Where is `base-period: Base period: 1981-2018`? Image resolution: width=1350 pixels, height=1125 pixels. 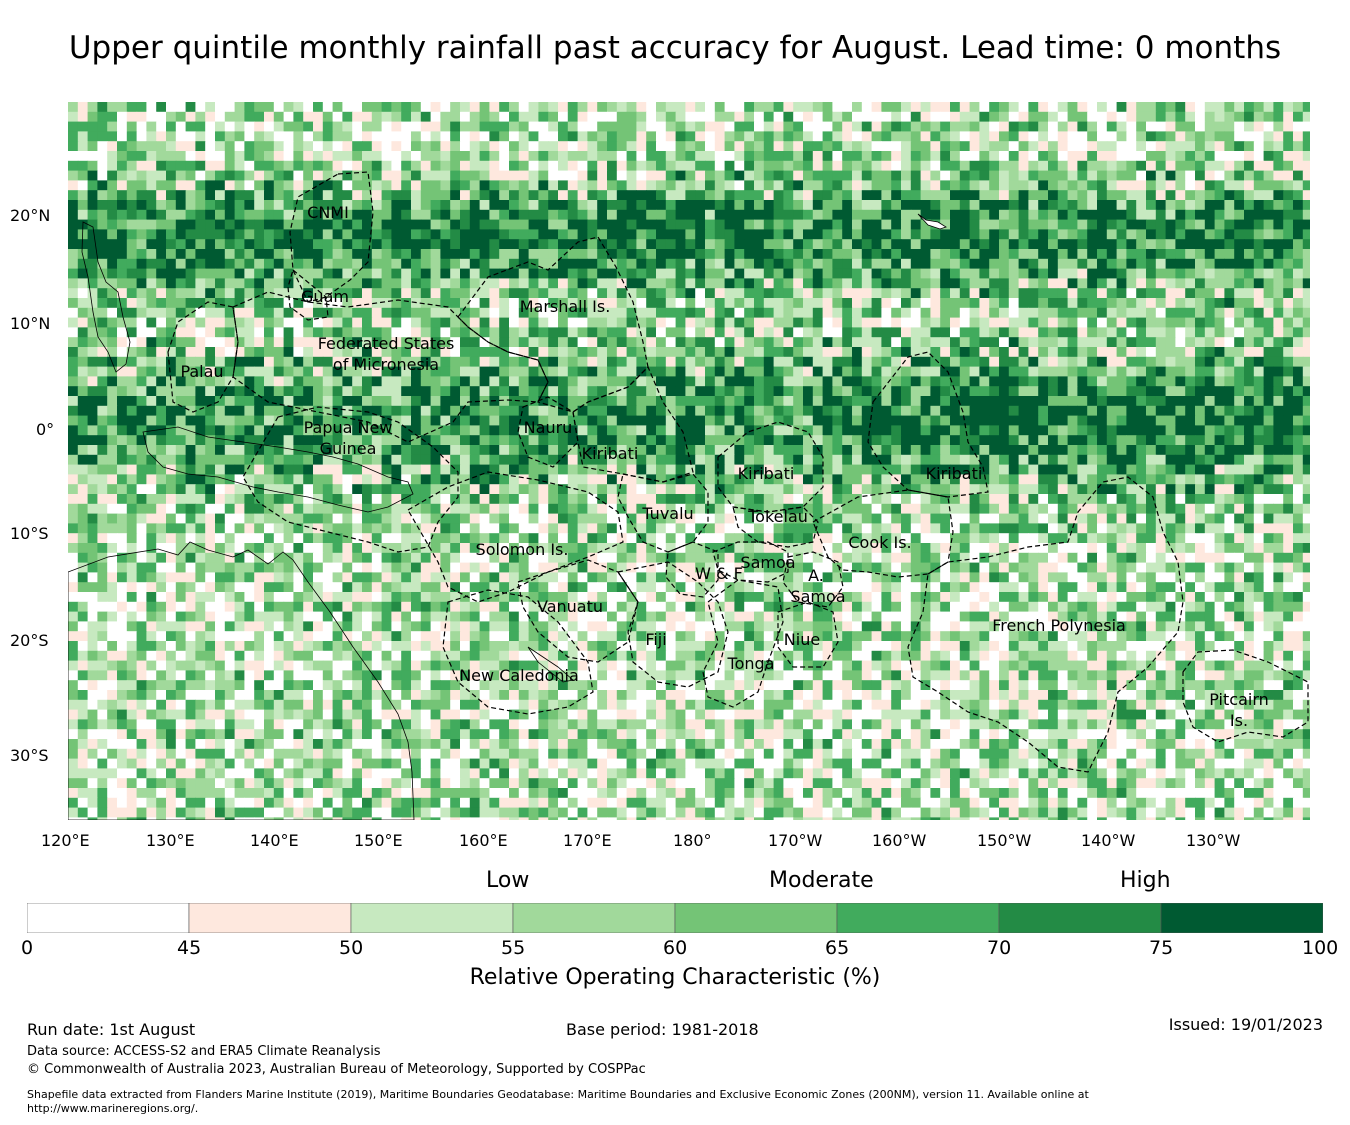 base-period: Base period: 1981-2018 is located at coordinates (662, 1029).